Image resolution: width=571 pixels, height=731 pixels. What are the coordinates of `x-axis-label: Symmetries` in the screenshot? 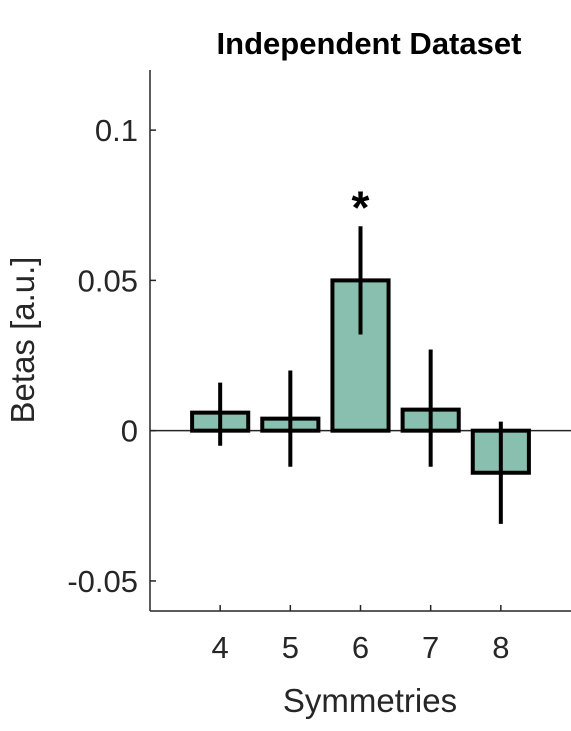 It's located at (370, 700).